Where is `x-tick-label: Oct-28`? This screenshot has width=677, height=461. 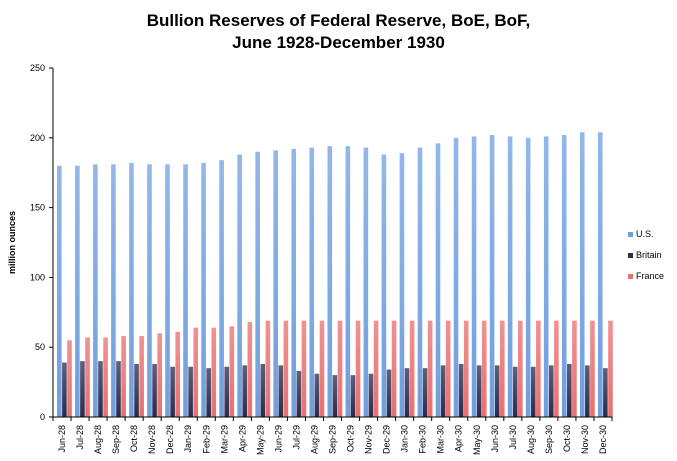 x-tick-label: Oct-28 is located at coordinates (134, 438).